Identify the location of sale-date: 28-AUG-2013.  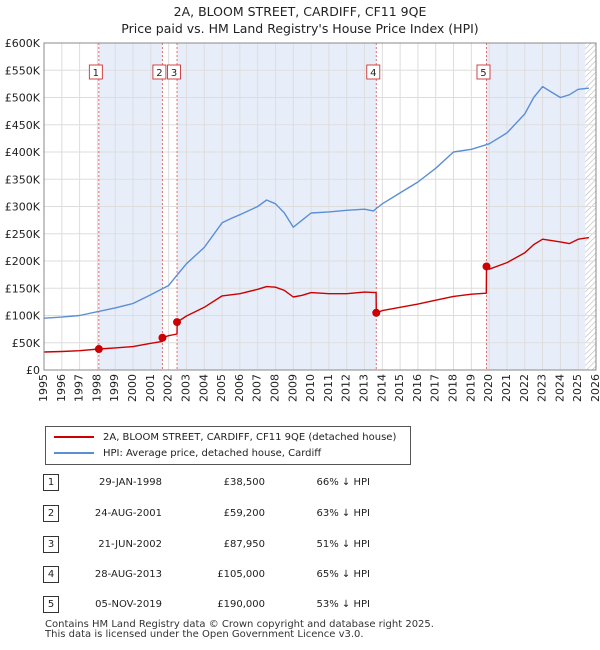
(128, 574).